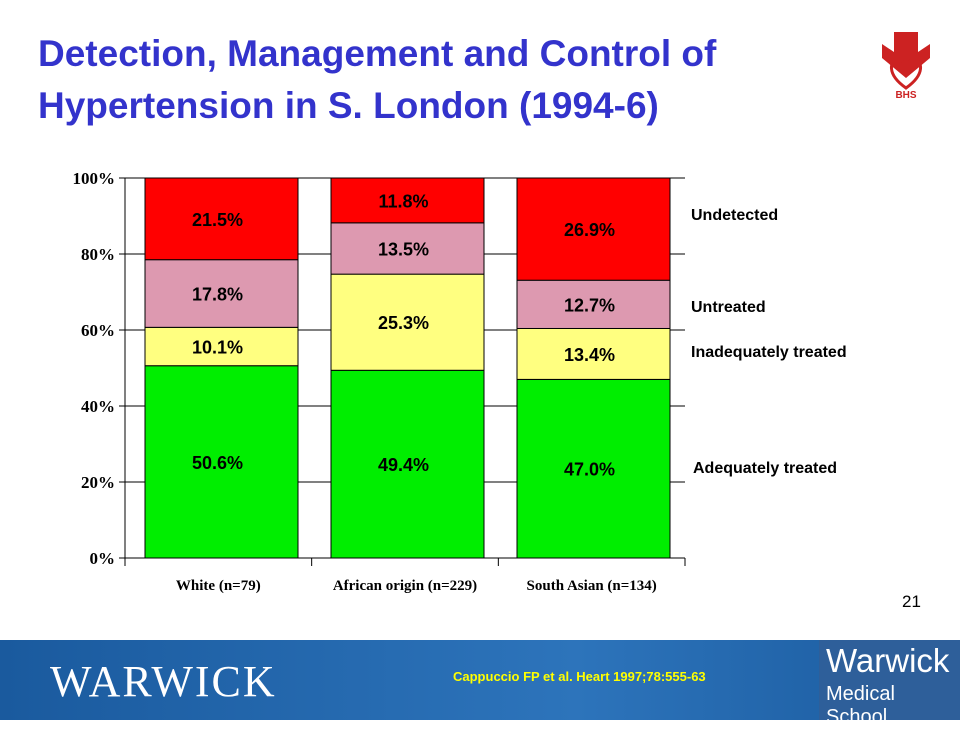 This screenshot has width=960, height=729. What do you see at coordinates (163, 681) in the screenshot?
I see `warwick-logo: WARWICK` at bounding box center [163, 681].